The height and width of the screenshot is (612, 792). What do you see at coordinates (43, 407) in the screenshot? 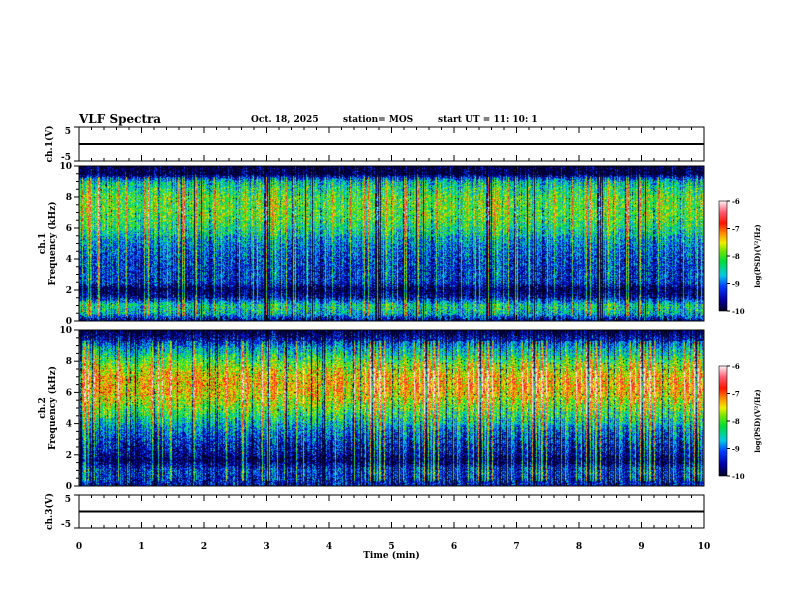
I see `y-axis-label-channel: ch.2` at bounding box center [43, 407].